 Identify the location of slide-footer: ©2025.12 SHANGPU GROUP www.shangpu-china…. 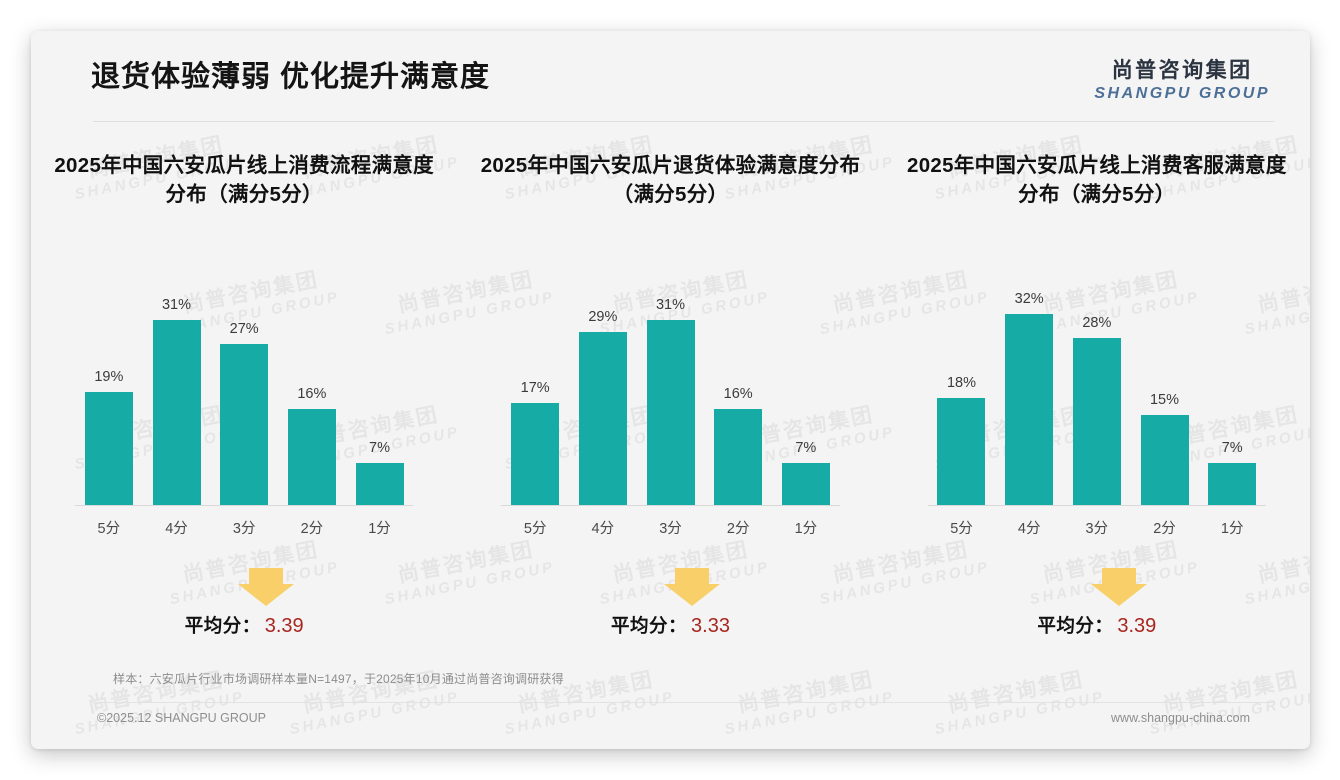
(670, 722).